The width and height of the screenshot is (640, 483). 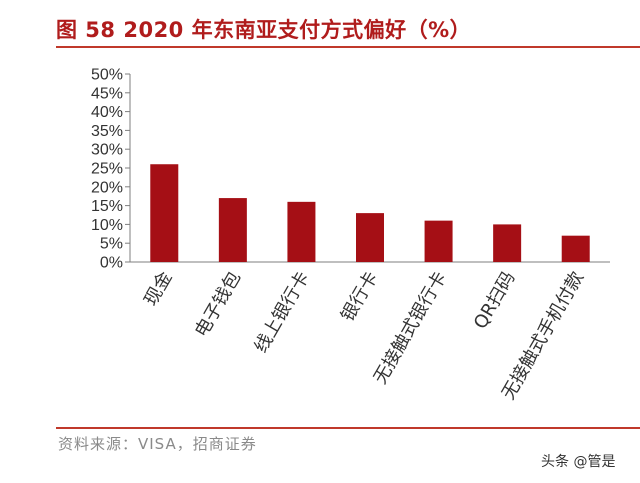 What do you see at coordinates (107, 112) in the screenshot?
I see `y-tick-label: 40%` at bounding box center [107, 112].